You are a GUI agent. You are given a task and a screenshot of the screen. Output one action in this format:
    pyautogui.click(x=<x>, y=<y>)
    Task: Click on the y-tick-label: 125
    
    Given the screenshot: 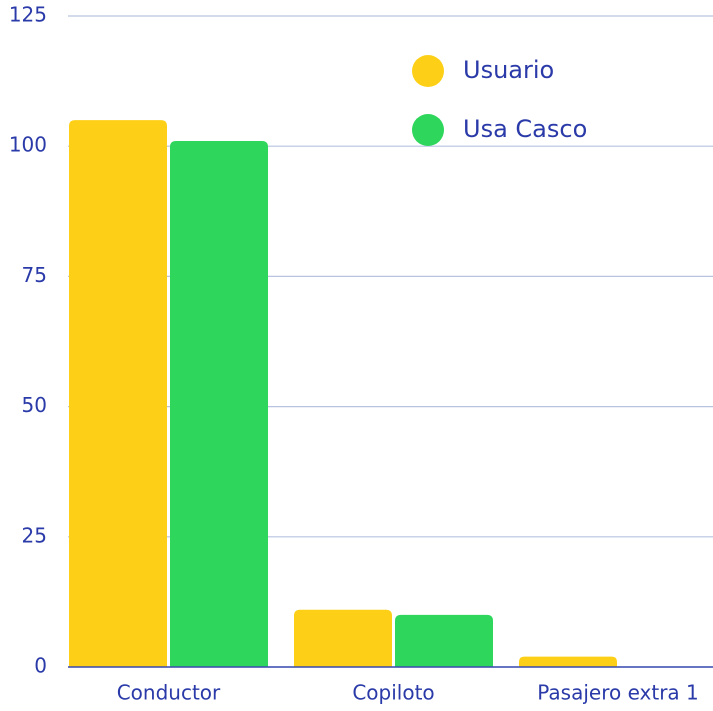 What is the action you would take?
    pyautogui.click(x=28, y=15)
    